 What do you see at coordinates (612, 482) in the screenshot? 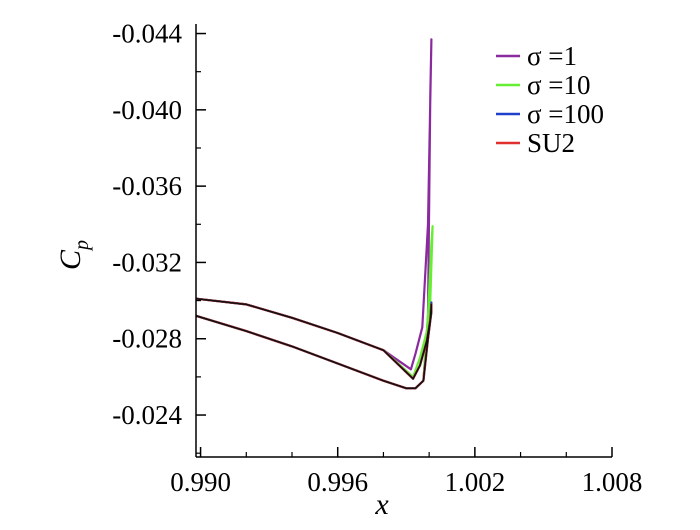
I see `x-tick-label: 1.008` at bounding box center [612, 482].